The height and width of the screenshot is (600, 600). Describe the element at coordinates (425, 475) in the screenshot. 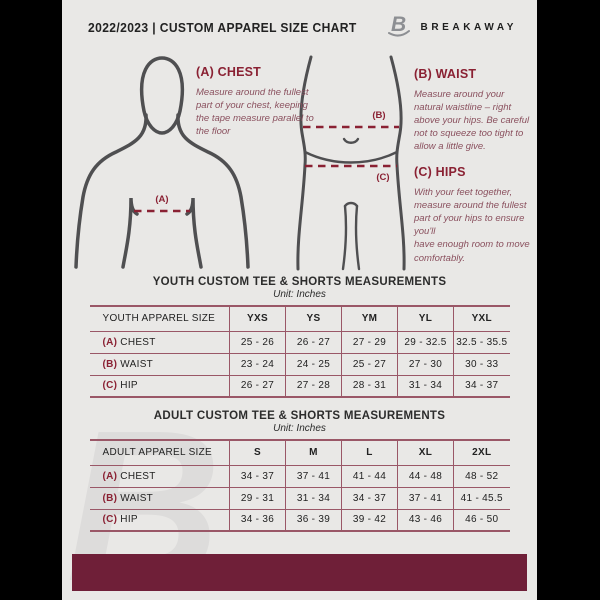

I see `cell: 44 - 48` at that location.